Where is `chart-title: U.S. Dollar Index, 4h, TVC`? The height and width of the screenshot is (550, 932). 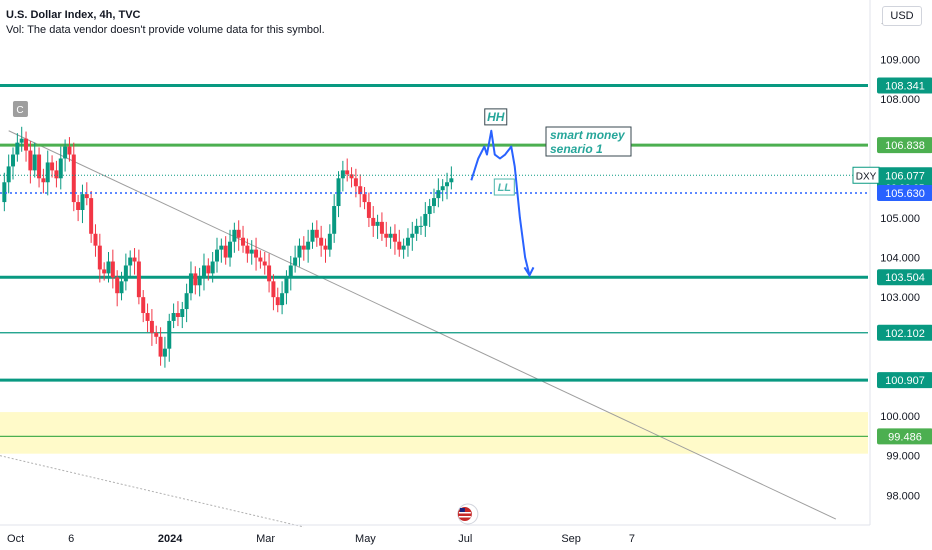
chart-title: U.S. Dollar Index, 4h, TVC is located at coordinates (73, 15).